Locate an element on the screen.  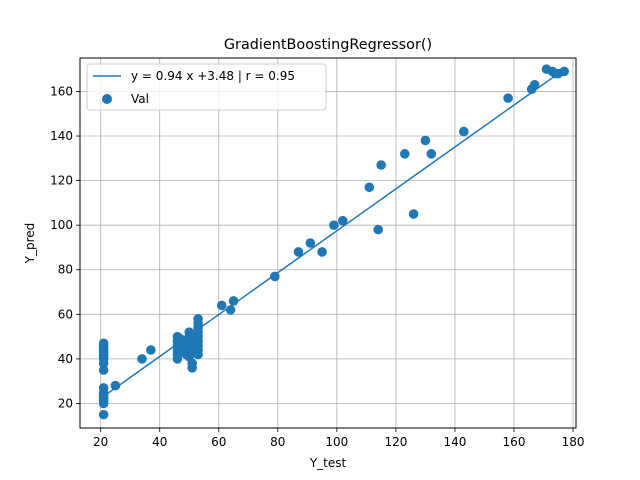
legend: y = 0.94 x +3.48 | r = 0.95 Val is located at coordinates (206, 87).